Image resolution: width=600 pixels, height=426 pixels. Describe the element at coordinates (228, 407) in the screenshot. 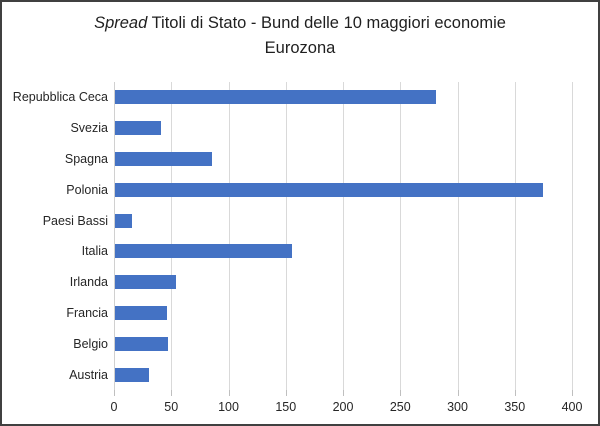

I see `x-axis-tick-label: 100` at that location.